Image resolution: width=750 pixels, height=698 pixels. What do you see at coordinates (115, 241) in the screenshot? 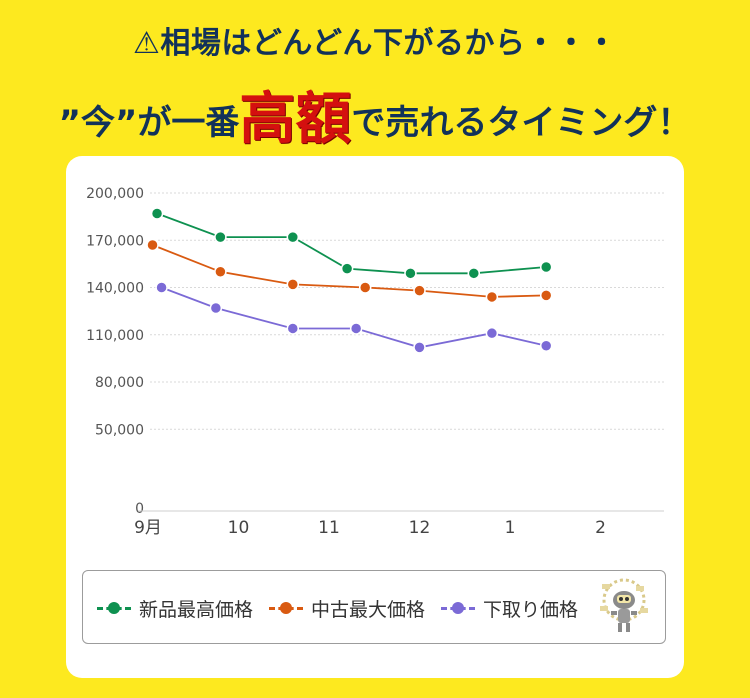
I see `y-tick-label: 170,000` at bounding box center [115, 241].